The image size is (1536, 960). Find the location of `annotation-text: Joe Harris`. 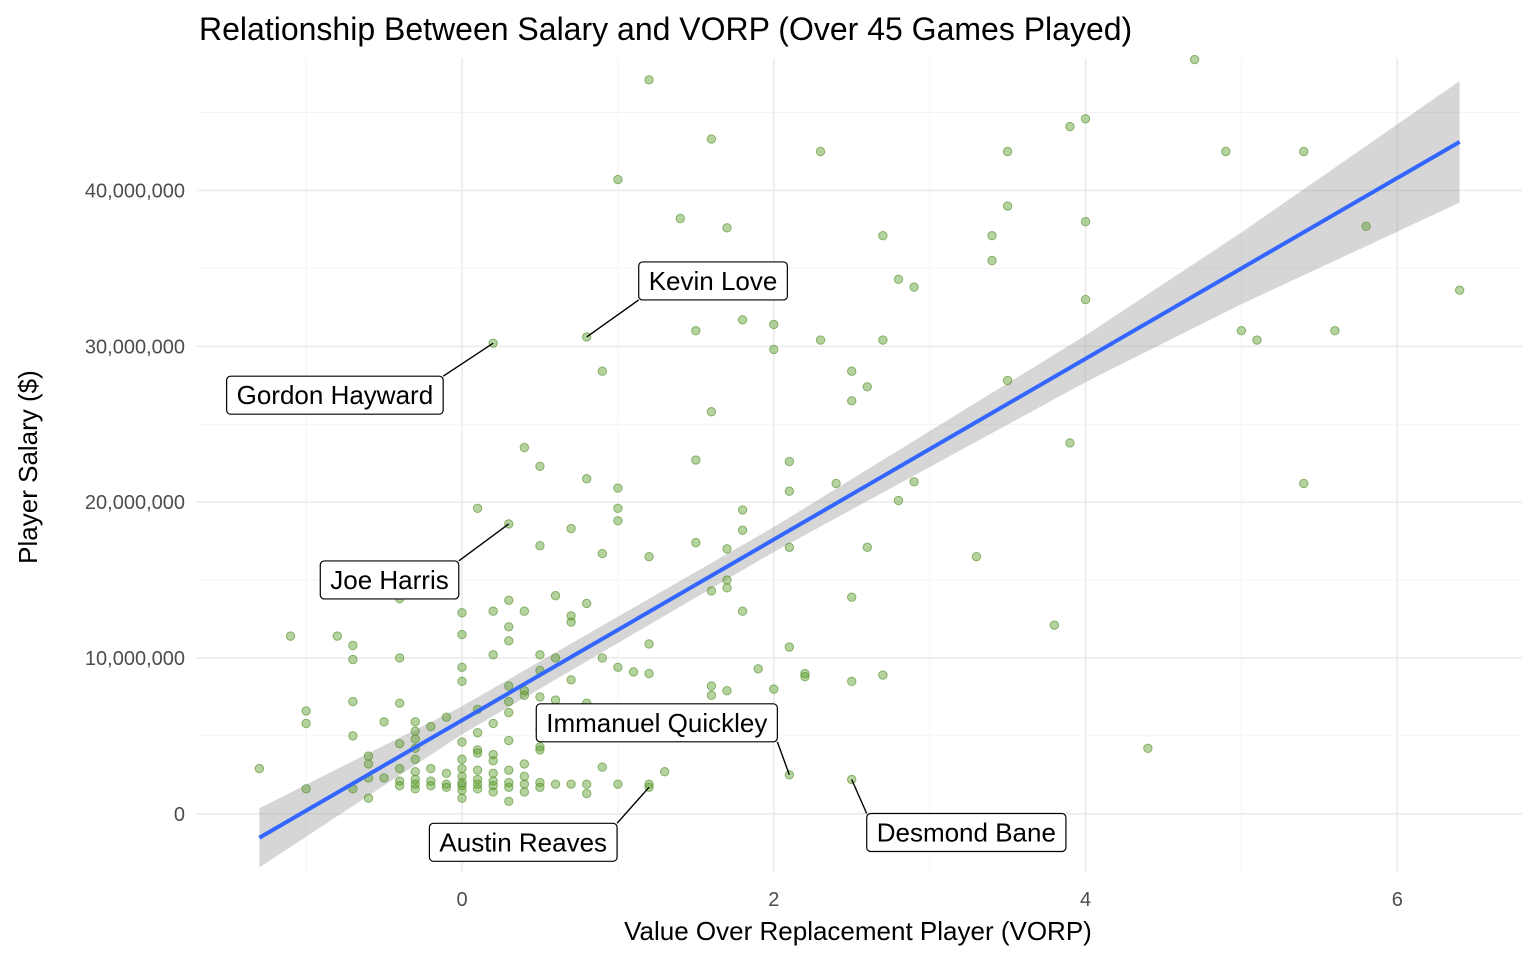

annotation-text: Joe Harris is located at coordinates (389, 580).